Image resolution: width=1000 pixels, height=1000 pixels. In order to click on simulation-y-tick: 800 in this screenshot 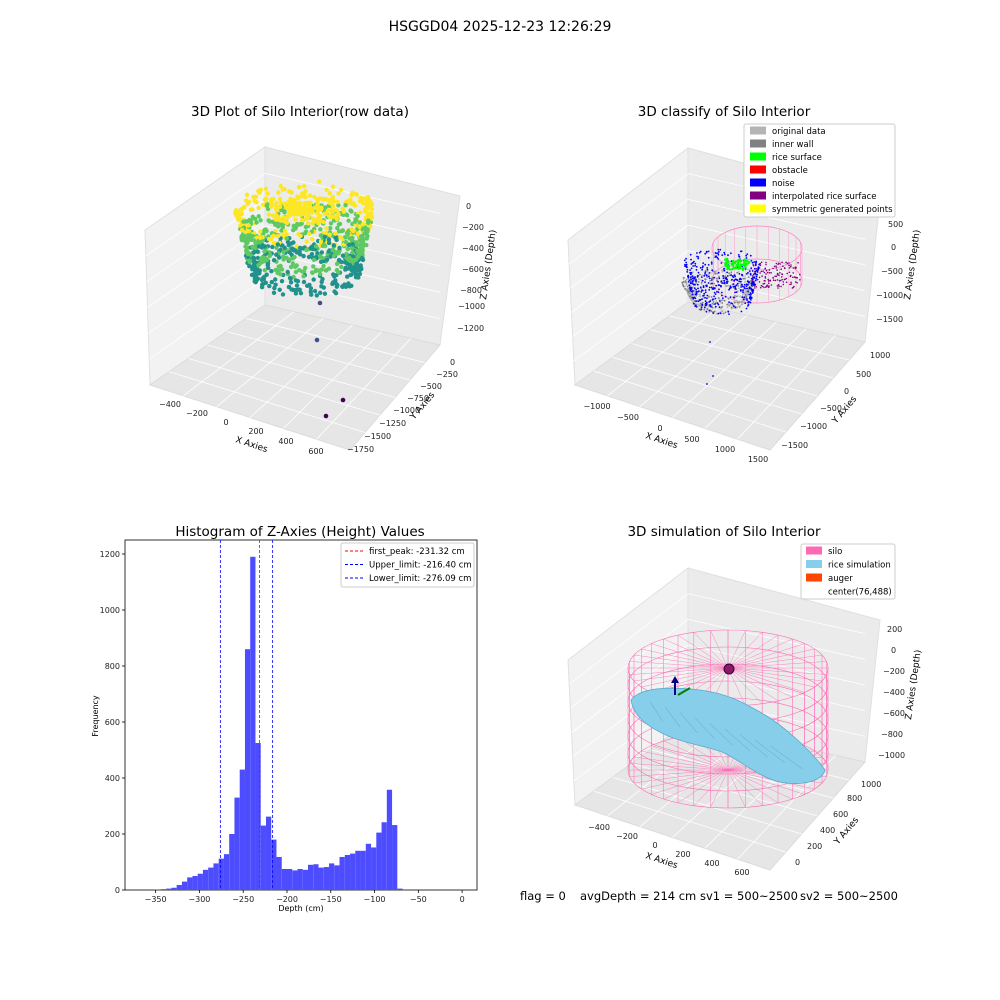, I will do `click(854, 798)`.